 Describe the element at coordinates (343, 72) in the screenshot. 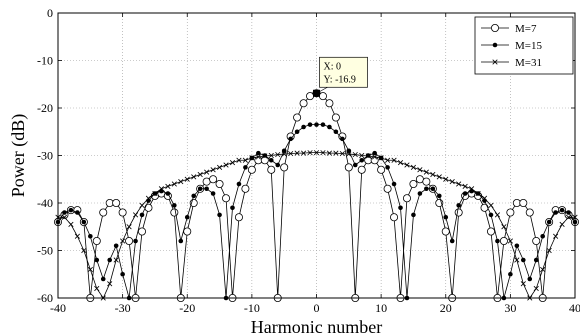

I see `datatip-box` at that location.